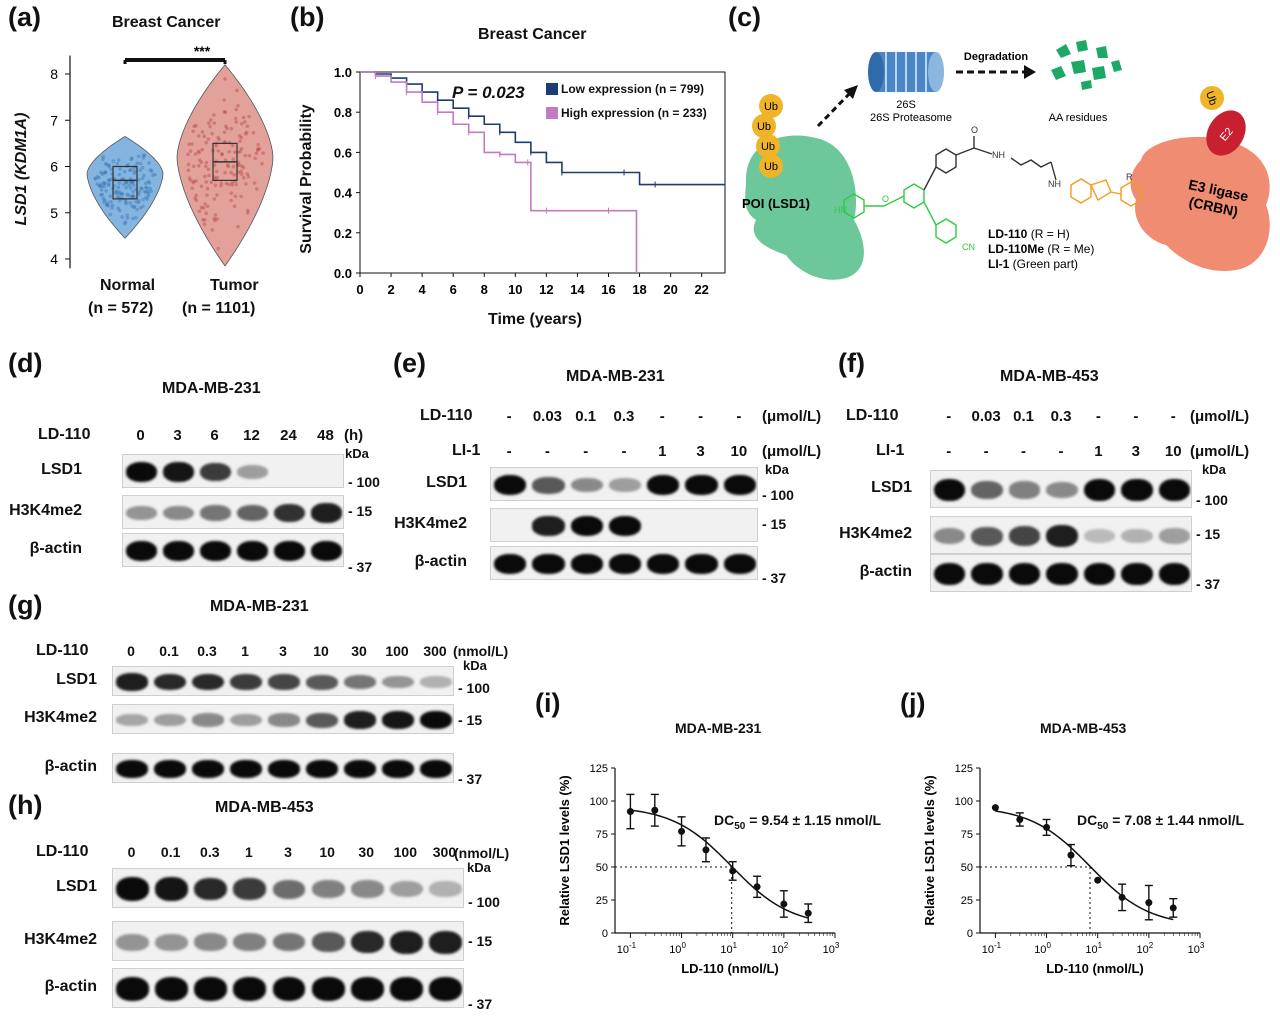 Image resolution: width=1280 pixels, height=1023 pixels. Describe the element at coordinates (288, 888) in the screenshot. I see `blot-h-strip-lsd1` at that location.